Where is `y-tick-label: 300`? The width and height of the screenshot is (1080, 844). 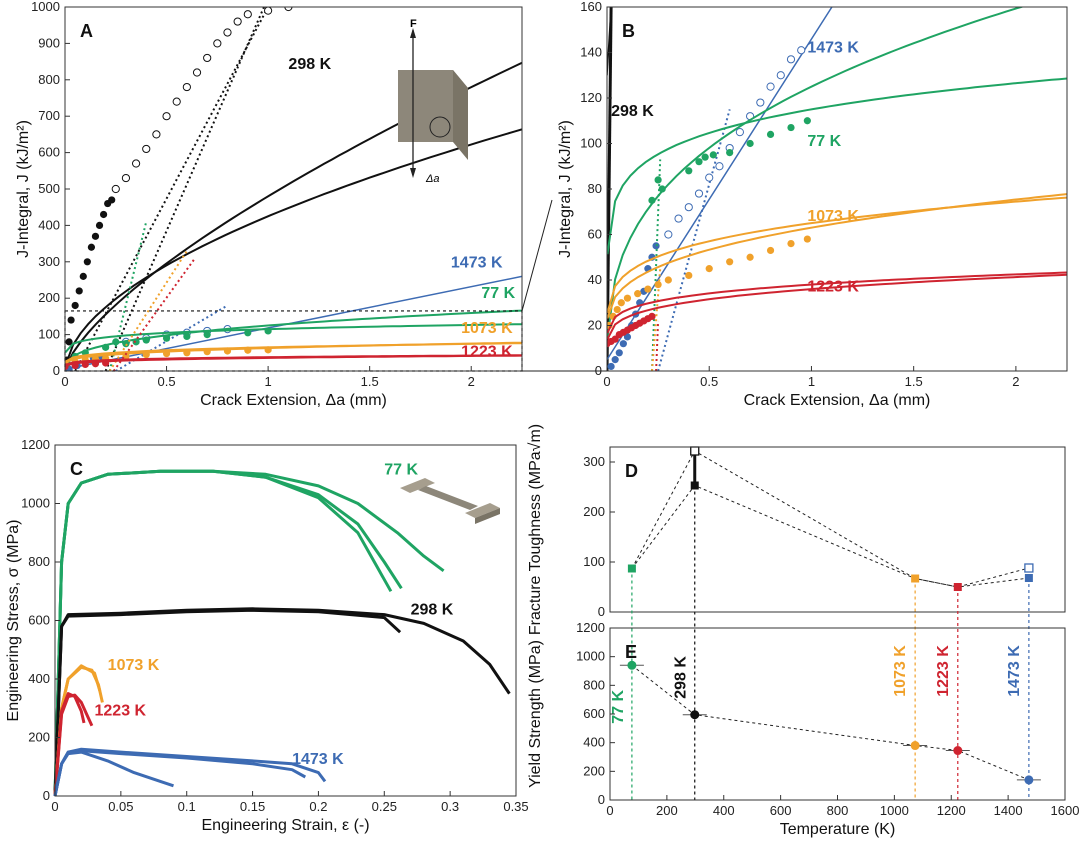
y-tick-label: 300 is located at coordinates (49, 261).